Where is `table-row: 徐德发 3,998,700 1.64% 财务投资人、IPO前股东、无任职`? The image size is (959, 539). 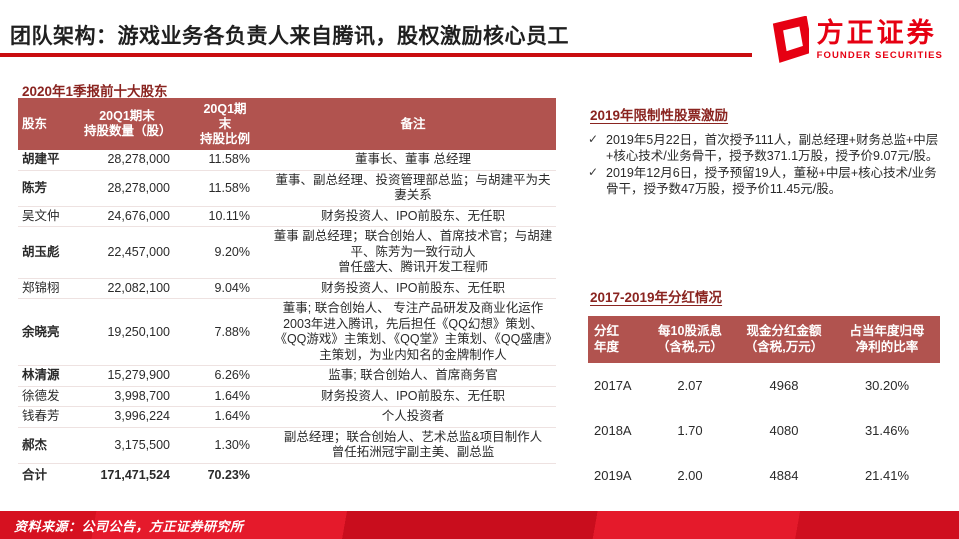 table-row: 徐德发 3,998,700 1.64% 财务投资人、IPO前股东、无任职 is located at coordinates (287, 397).